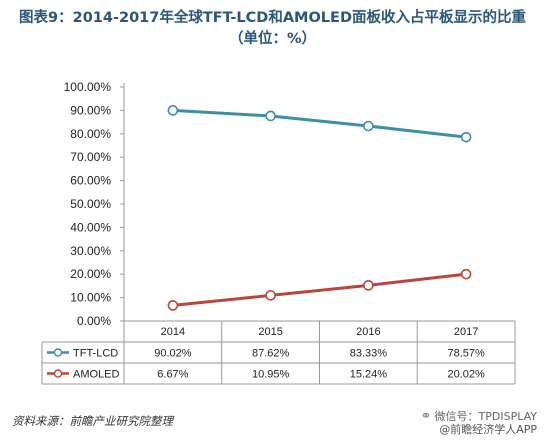 Image resolution: width=545 pixels, height=440 pixels. Describe the element at coordinates (485, 416) in the screenshot. I see `wechat-id: 微信号：TPDISPLAY` at that location.